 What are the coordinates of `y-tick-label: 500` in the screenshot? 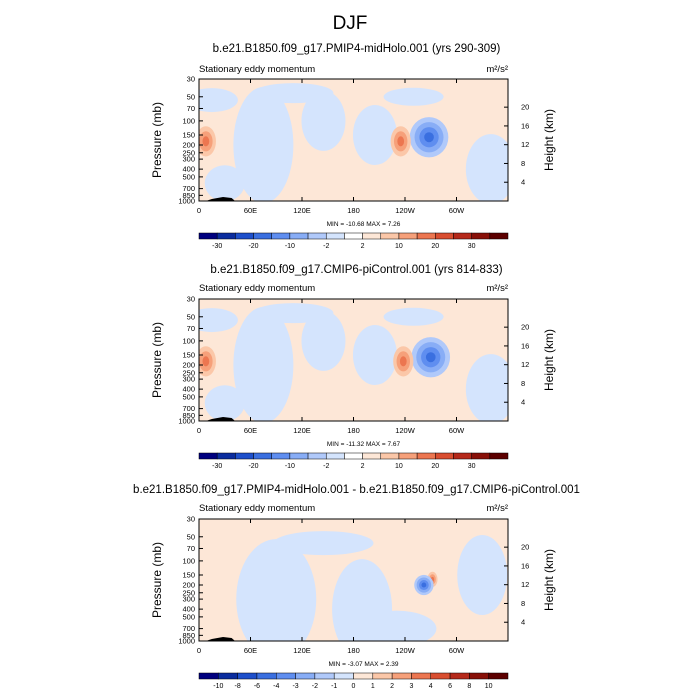 It's located at (188, 396).